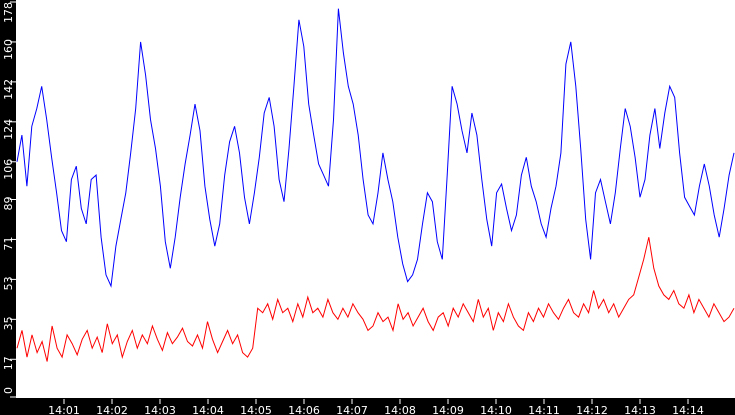  Describe the element at coordinates (8, 390) in the screenshot. I see `y-tick-label: 0` at that location.